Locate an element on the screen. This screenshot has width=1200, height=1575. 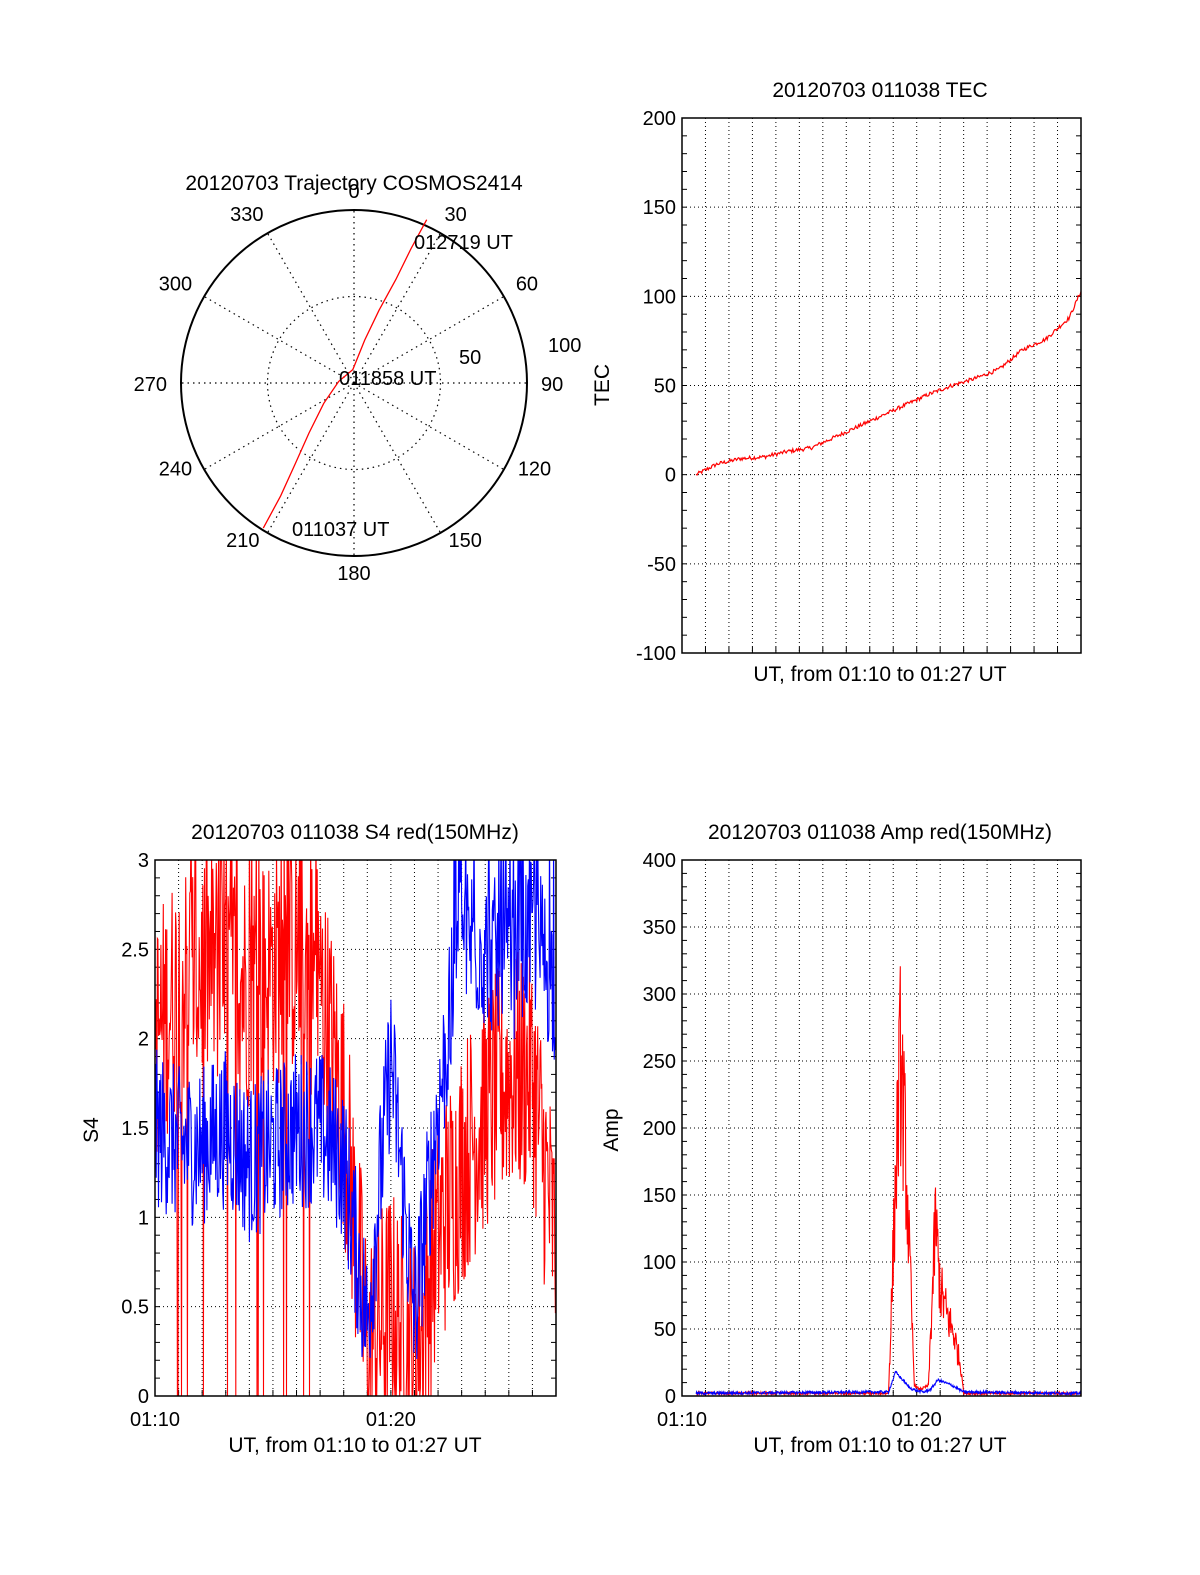
s4-series is located at coordinates (355, 1128).